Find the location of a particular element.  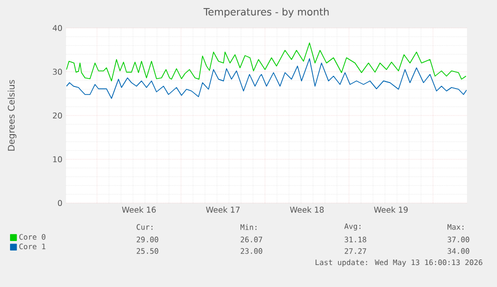

y-axis-title: Degrees Celsius is located at coordinates (12, 115).